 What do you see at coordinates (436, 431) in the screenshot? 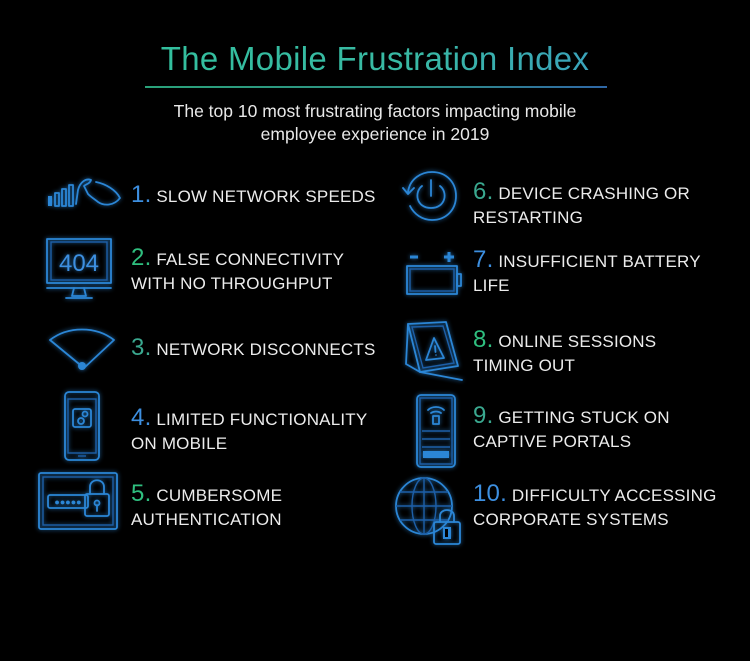
I see `phone-wifi-portal-icon` at bounding box center [436, 431].